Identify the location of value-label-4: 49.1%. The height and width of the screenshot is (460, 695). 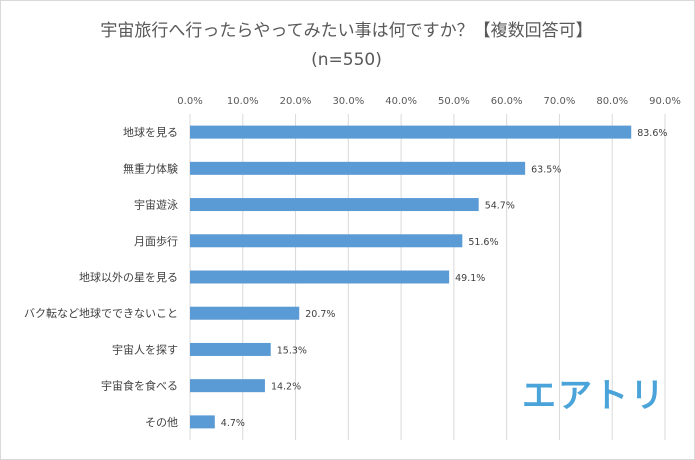
(470, 278).